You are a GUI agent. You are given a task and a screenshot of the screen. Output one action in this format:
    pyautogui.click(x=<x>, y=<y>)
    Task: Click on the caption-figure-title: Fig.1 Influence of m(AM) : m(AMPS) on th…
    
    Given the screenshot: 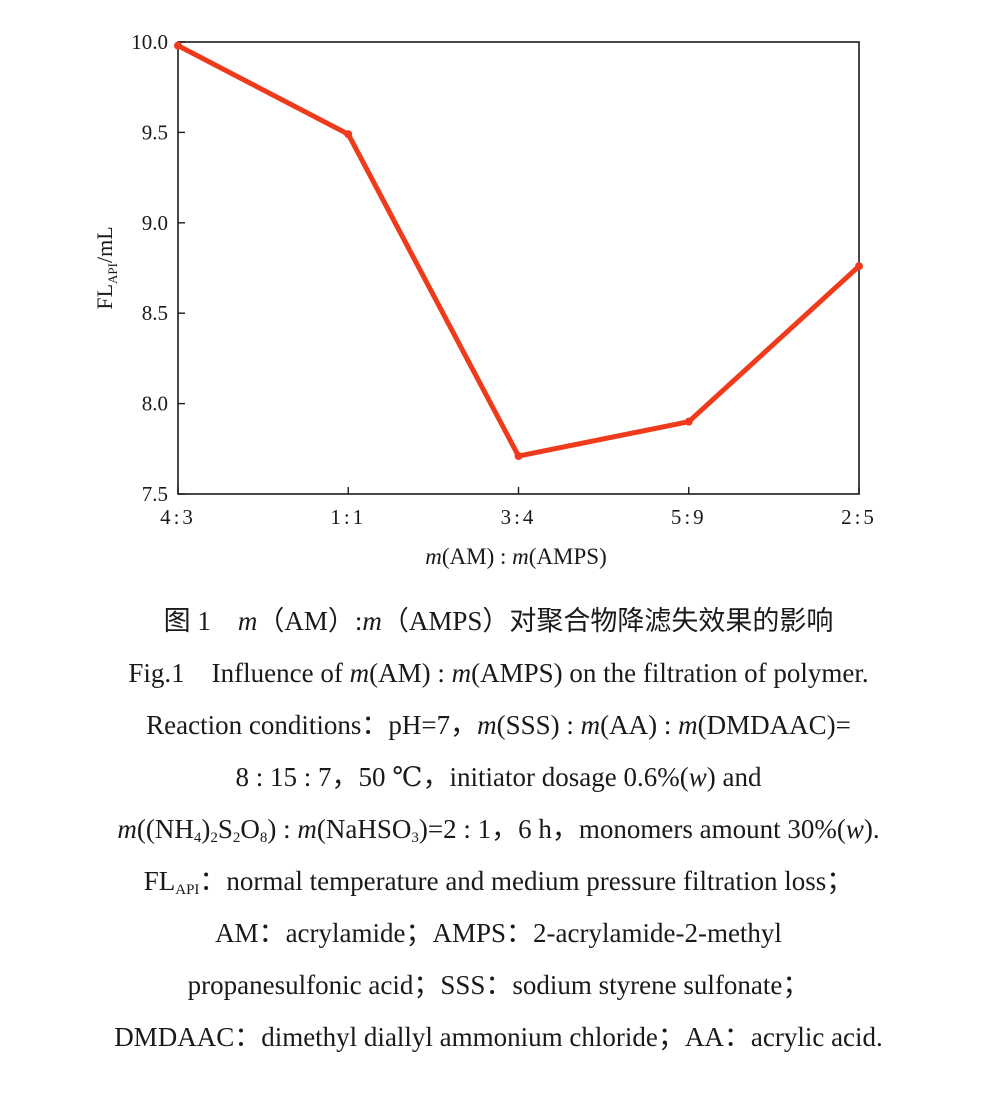 What is the action you would take?
    pyautogui.click(x=498, y=673)
    